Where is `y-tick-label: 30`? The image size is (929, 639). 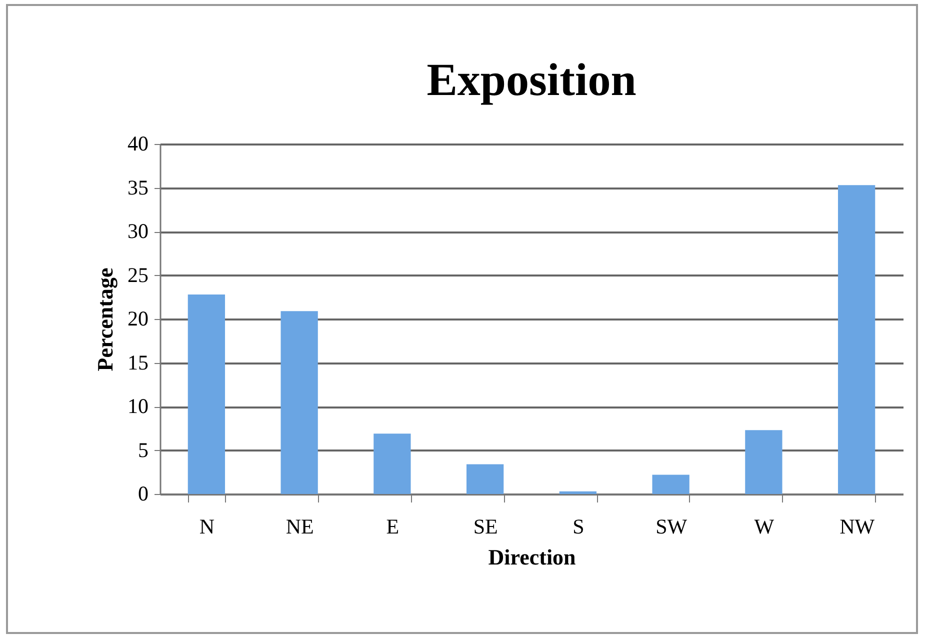
y-tick-label: 30 is located at coordinates (138, 231).